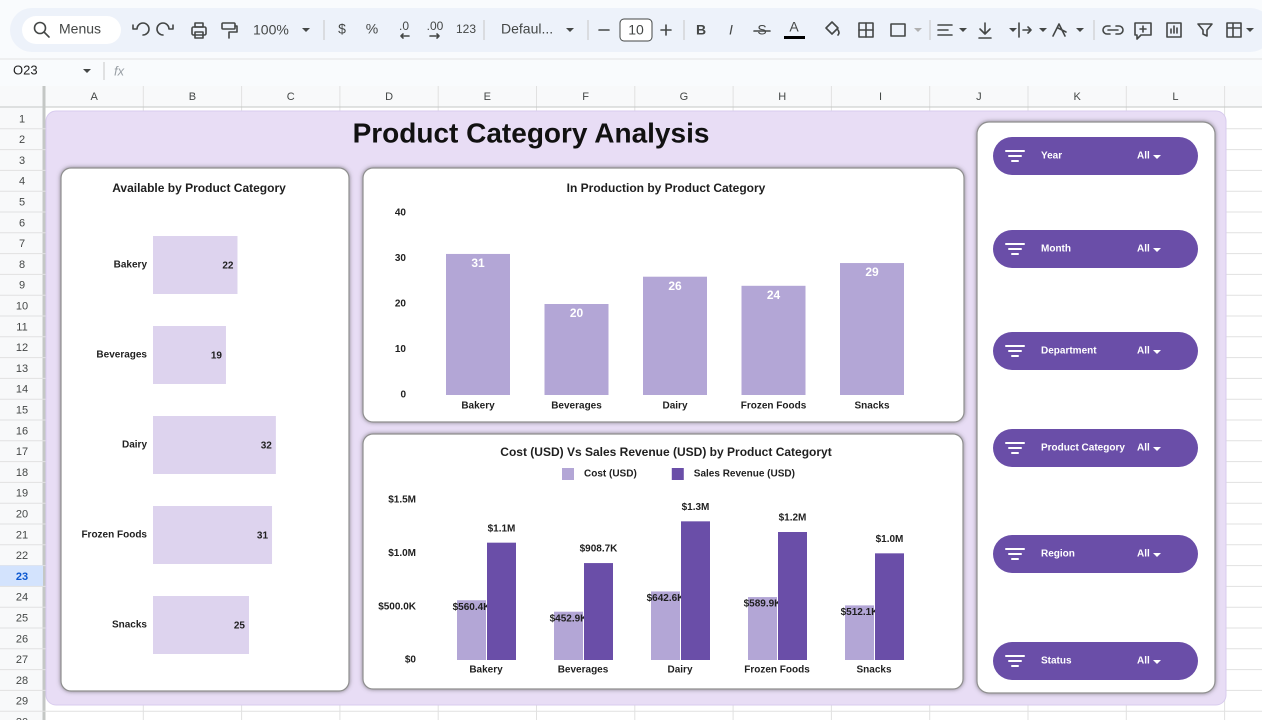 Image resolution: width=1262 pixels, height=720 pixels. What do you see at coordinates (1083, 448) in the screenshot?
I see `slicer-label: Product Category` at bounding box center [1083, 448].